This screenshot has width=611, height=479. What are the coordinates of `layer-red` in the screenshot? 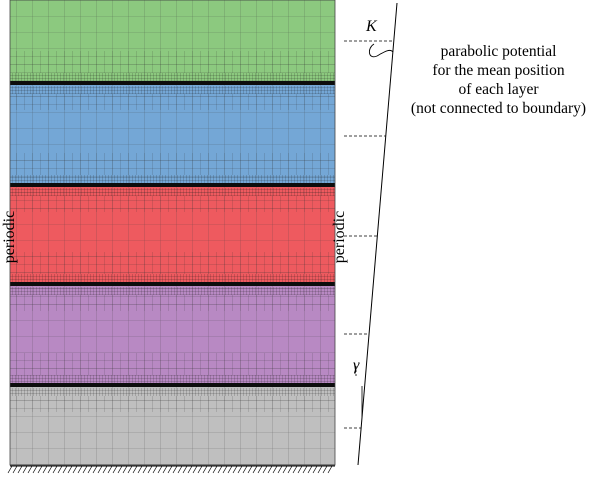 It's located at (172, 237).